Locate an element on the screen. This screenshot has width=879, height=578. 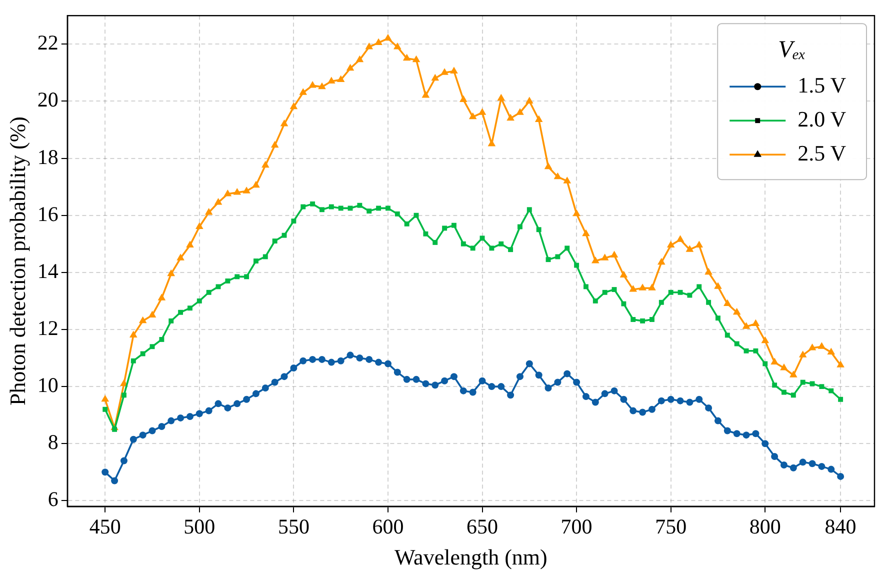
x-tick-label: 650 is located at coordinates (482, 526).